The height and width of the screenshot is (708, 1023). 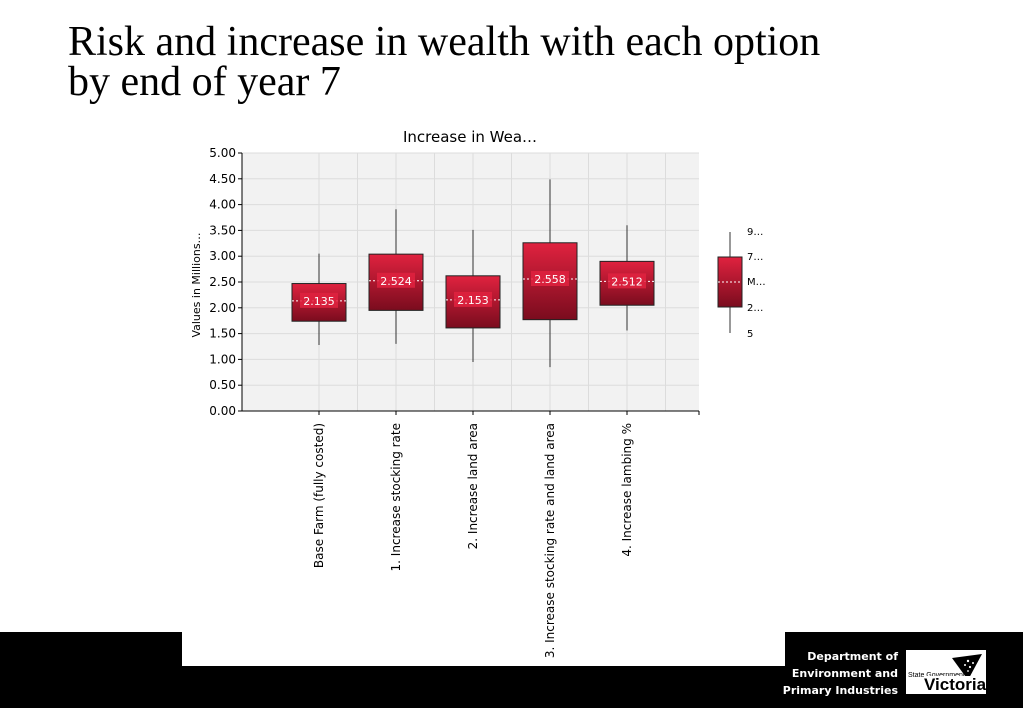 I want to click on mean-label: 2.512, so click(x=627, y=281).